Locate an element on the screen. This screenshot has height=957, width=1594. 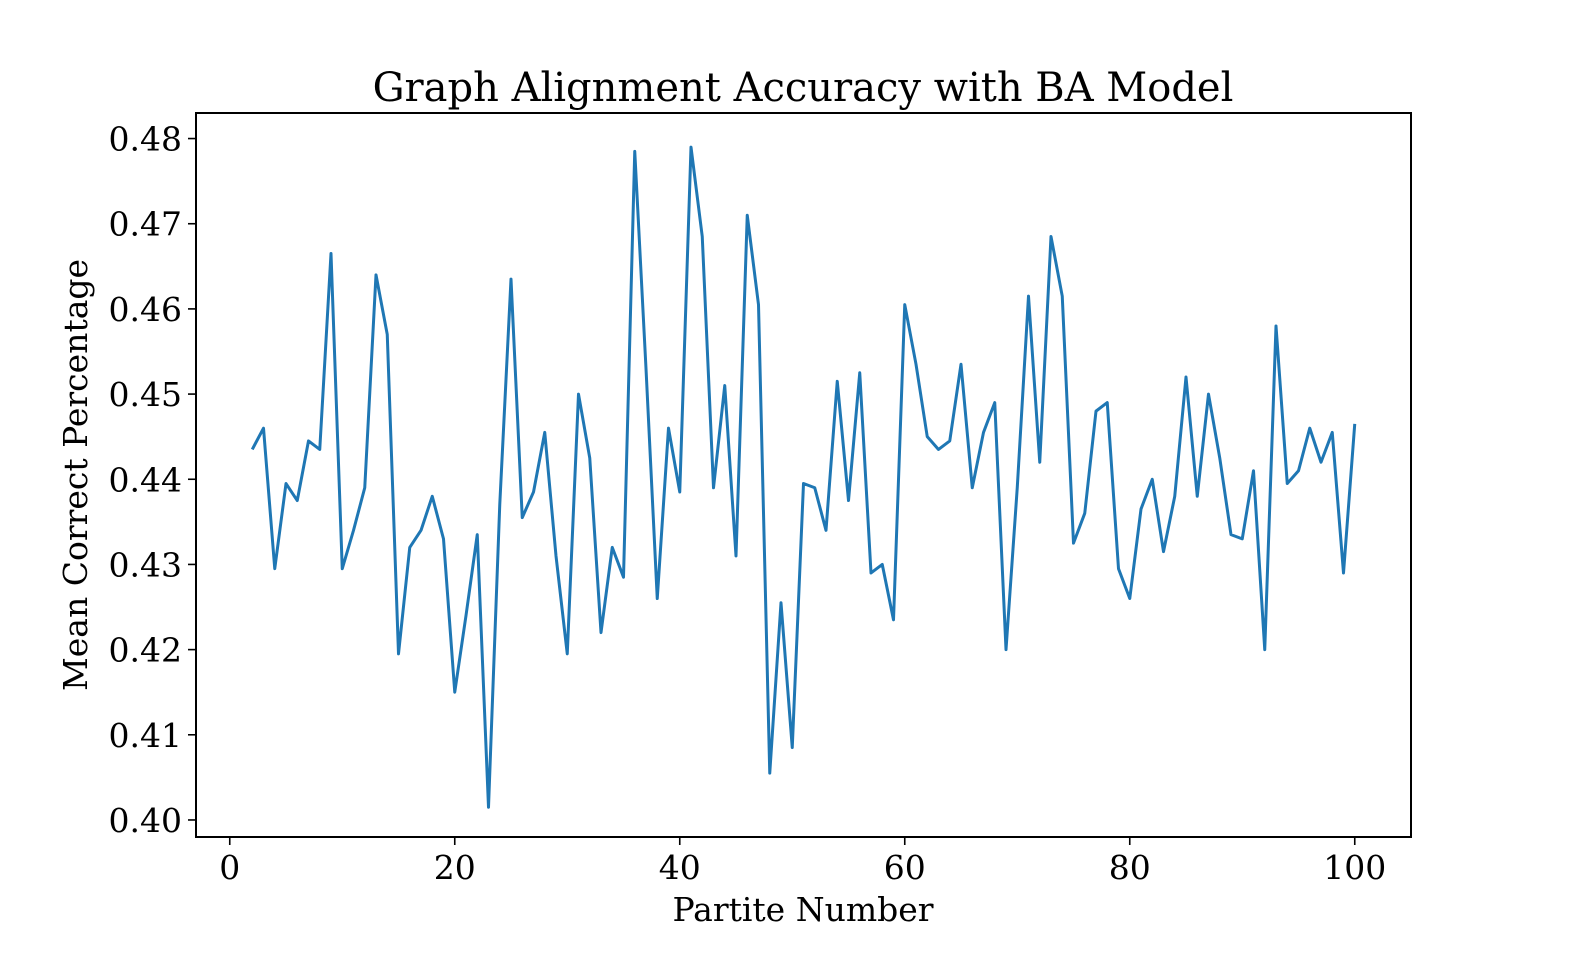
y-tick-label: 0.48 is located at coordinates (145, 139).